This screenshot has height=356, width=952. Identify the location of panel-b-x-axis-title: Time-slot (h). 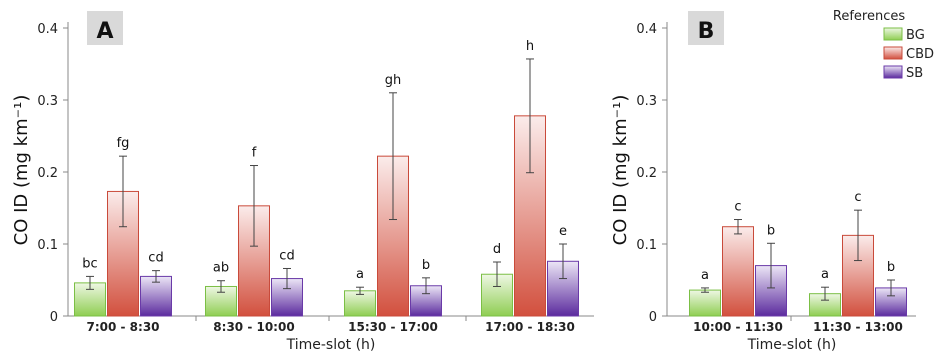
(792, 345).